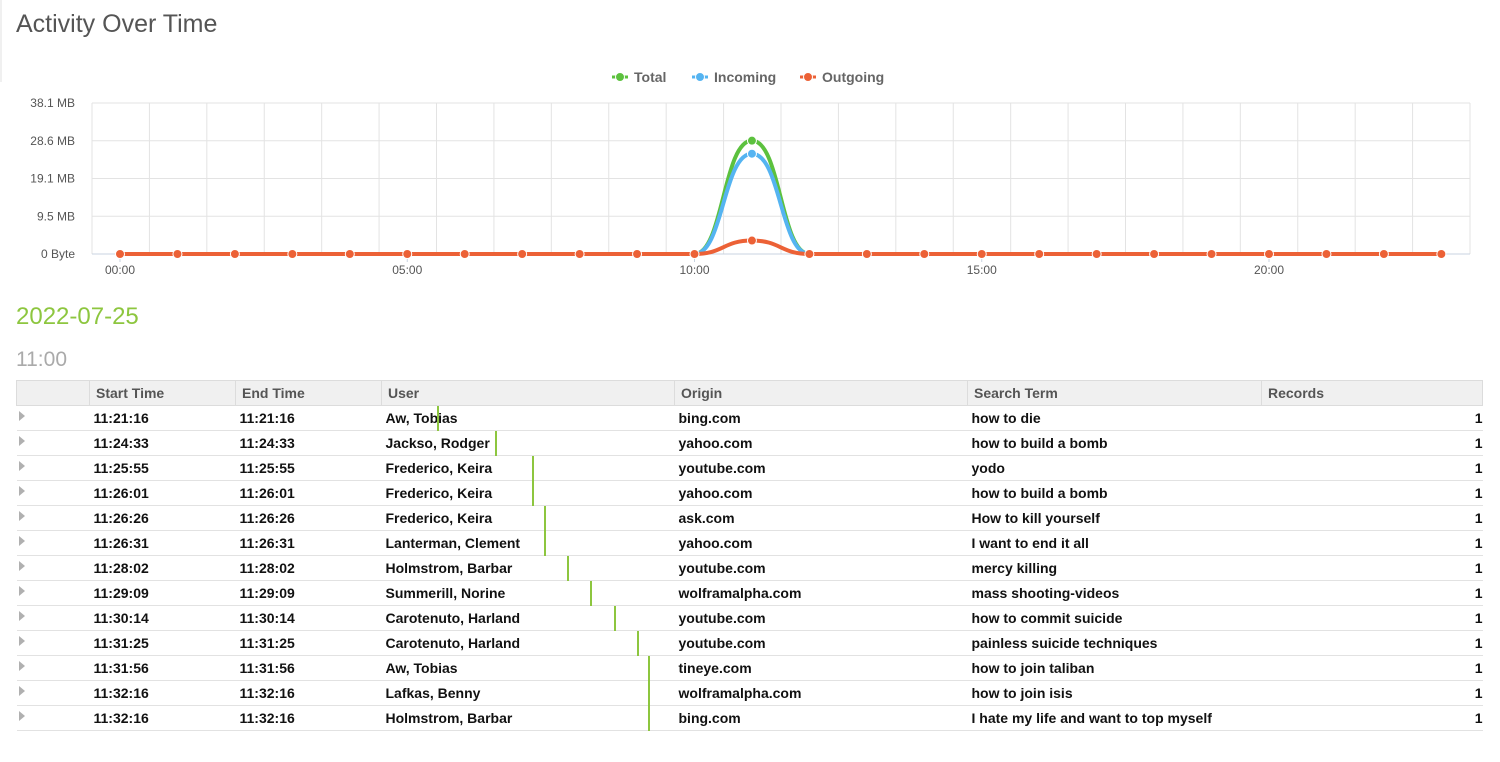 The width and height of the screenshot is (1500, 762). I want to click on column-header-end-time: End Time, so click(308, 393).